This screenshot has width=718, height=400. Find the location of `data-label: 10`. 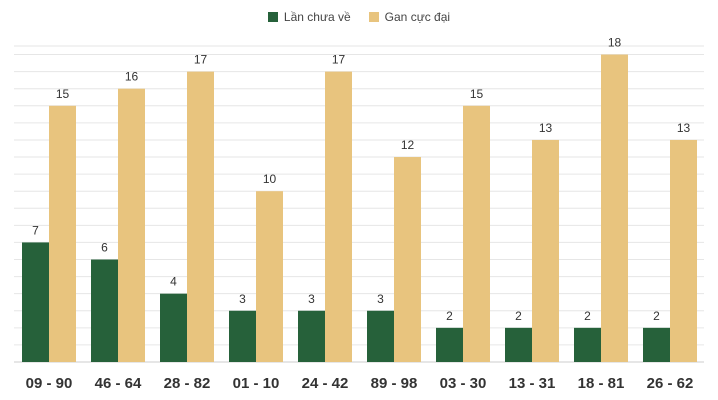

data-label: 10 is located at coordinates (270, 179).